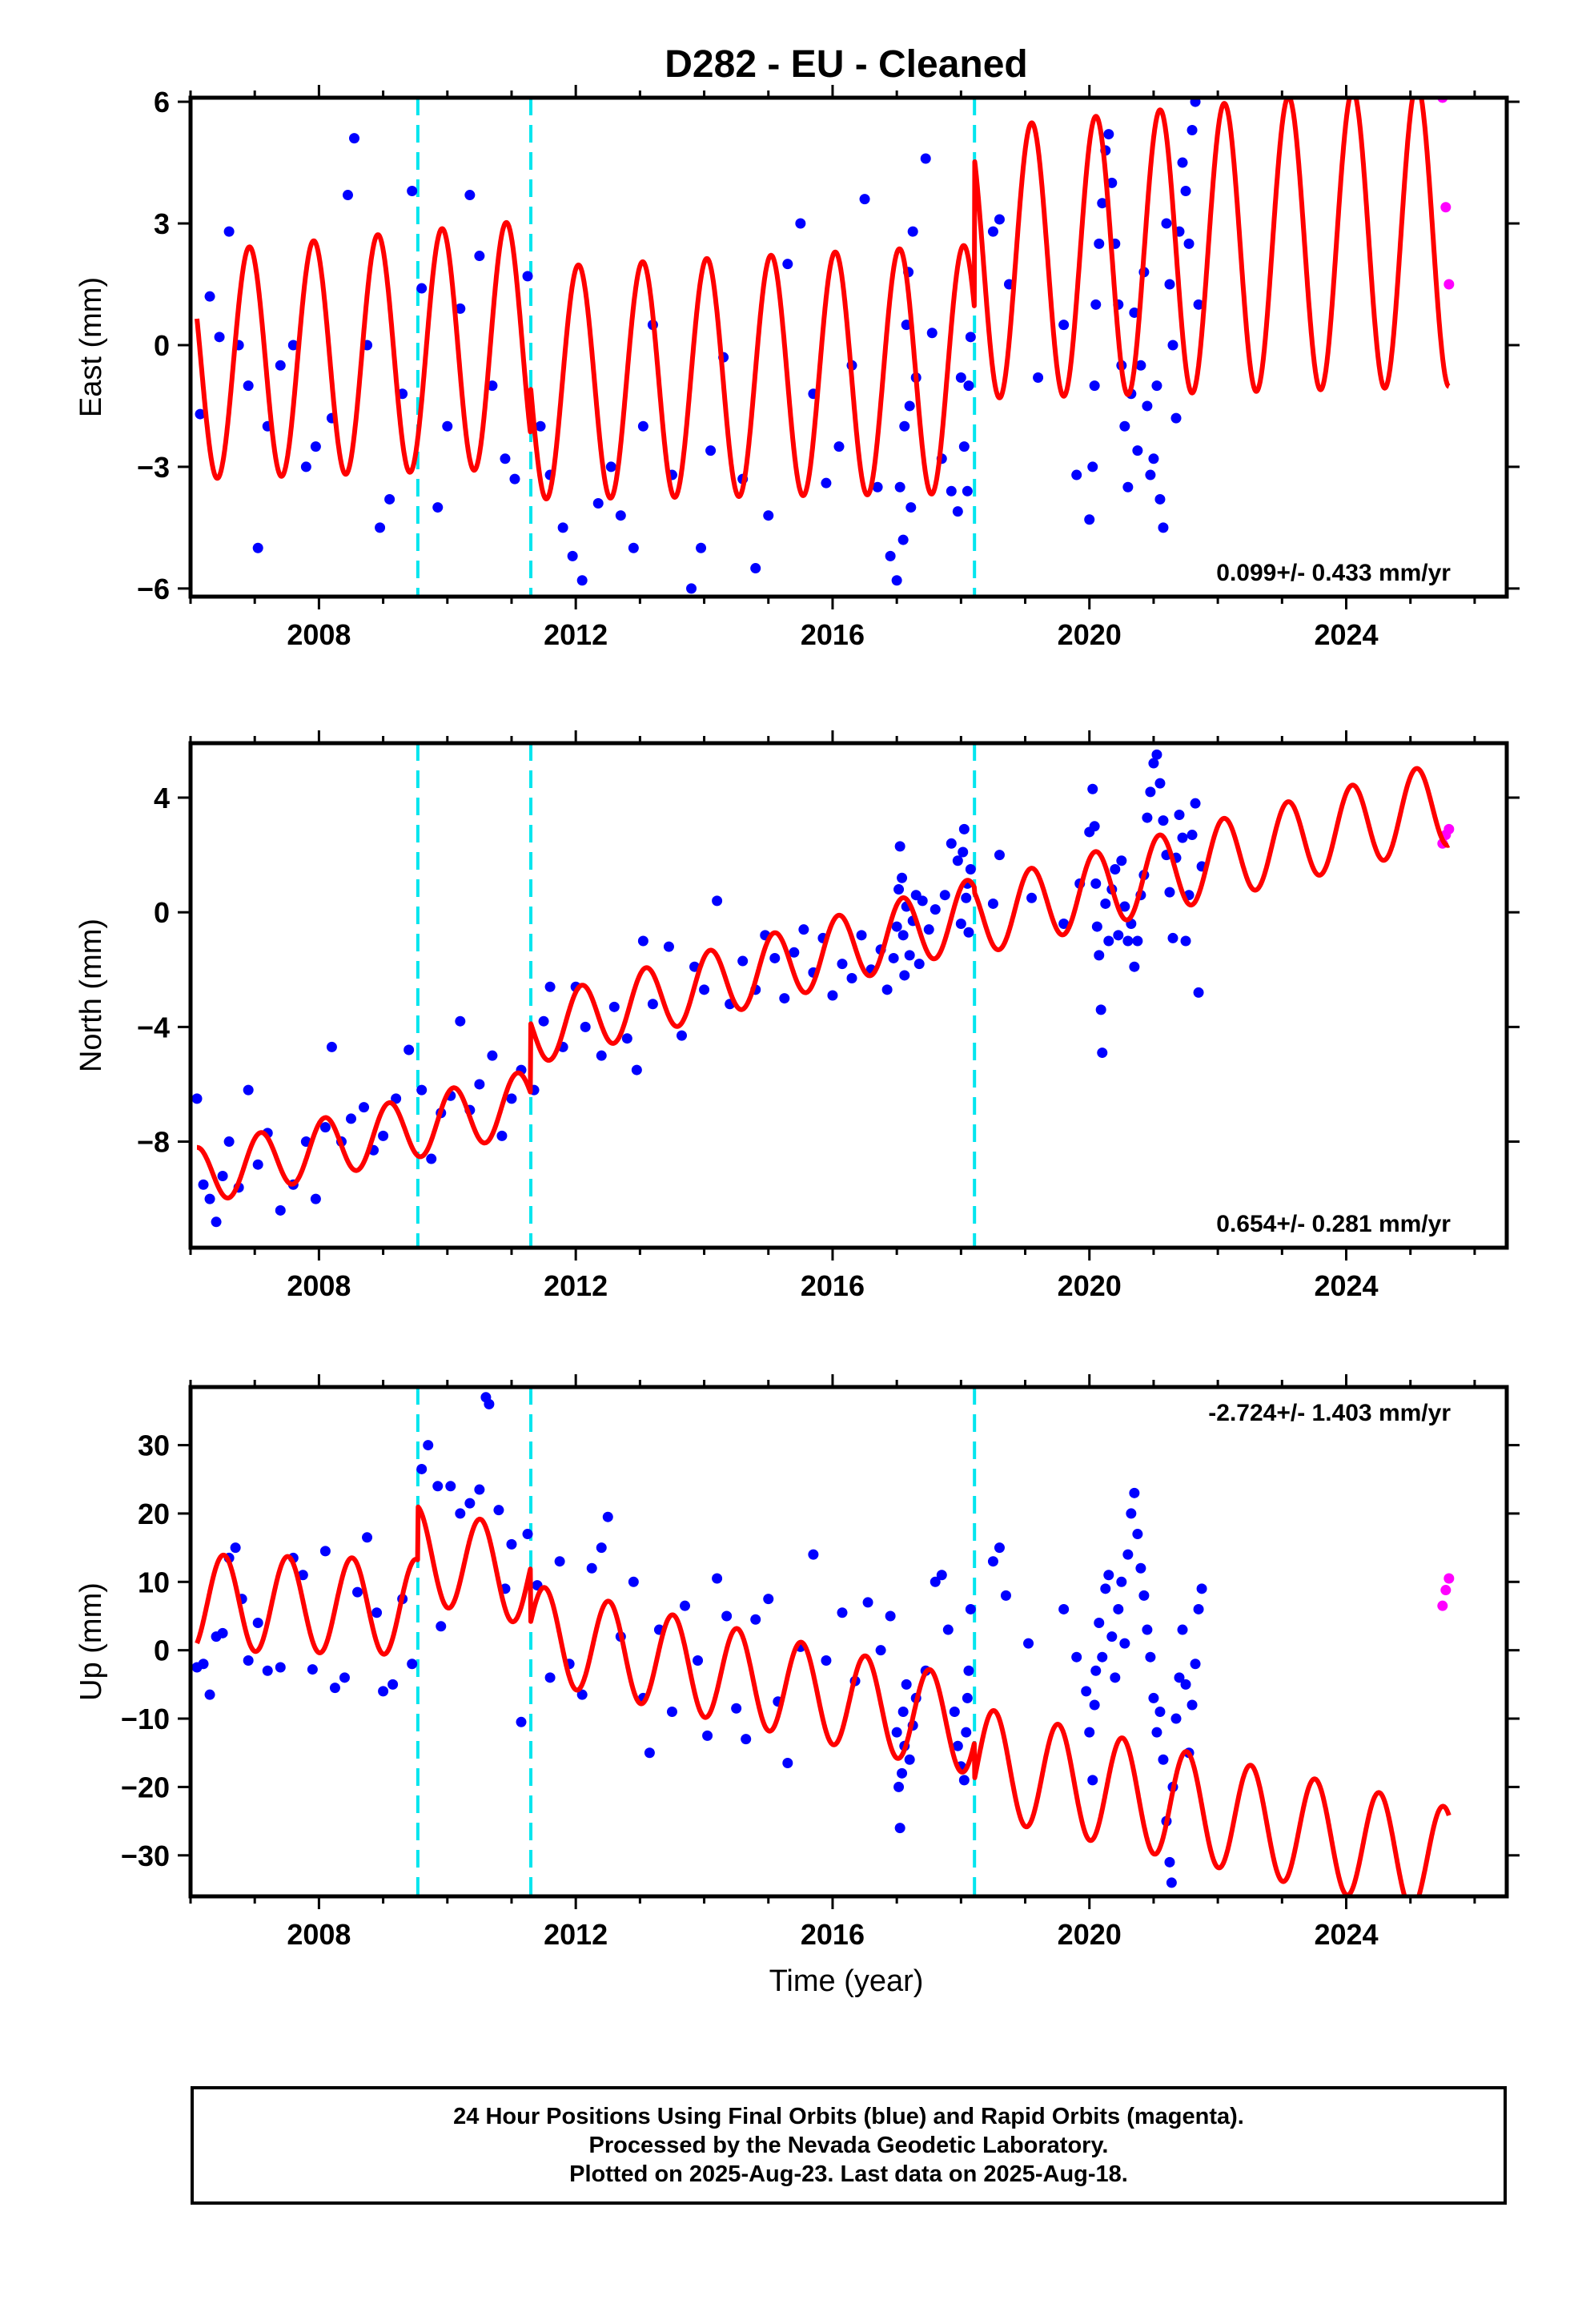 Image resolution: width=1582 pixels, height=2324 pixels. Describe the element at coordinates (154, 589) in the screenshot. I see `y-tick-label: −6` at that location.